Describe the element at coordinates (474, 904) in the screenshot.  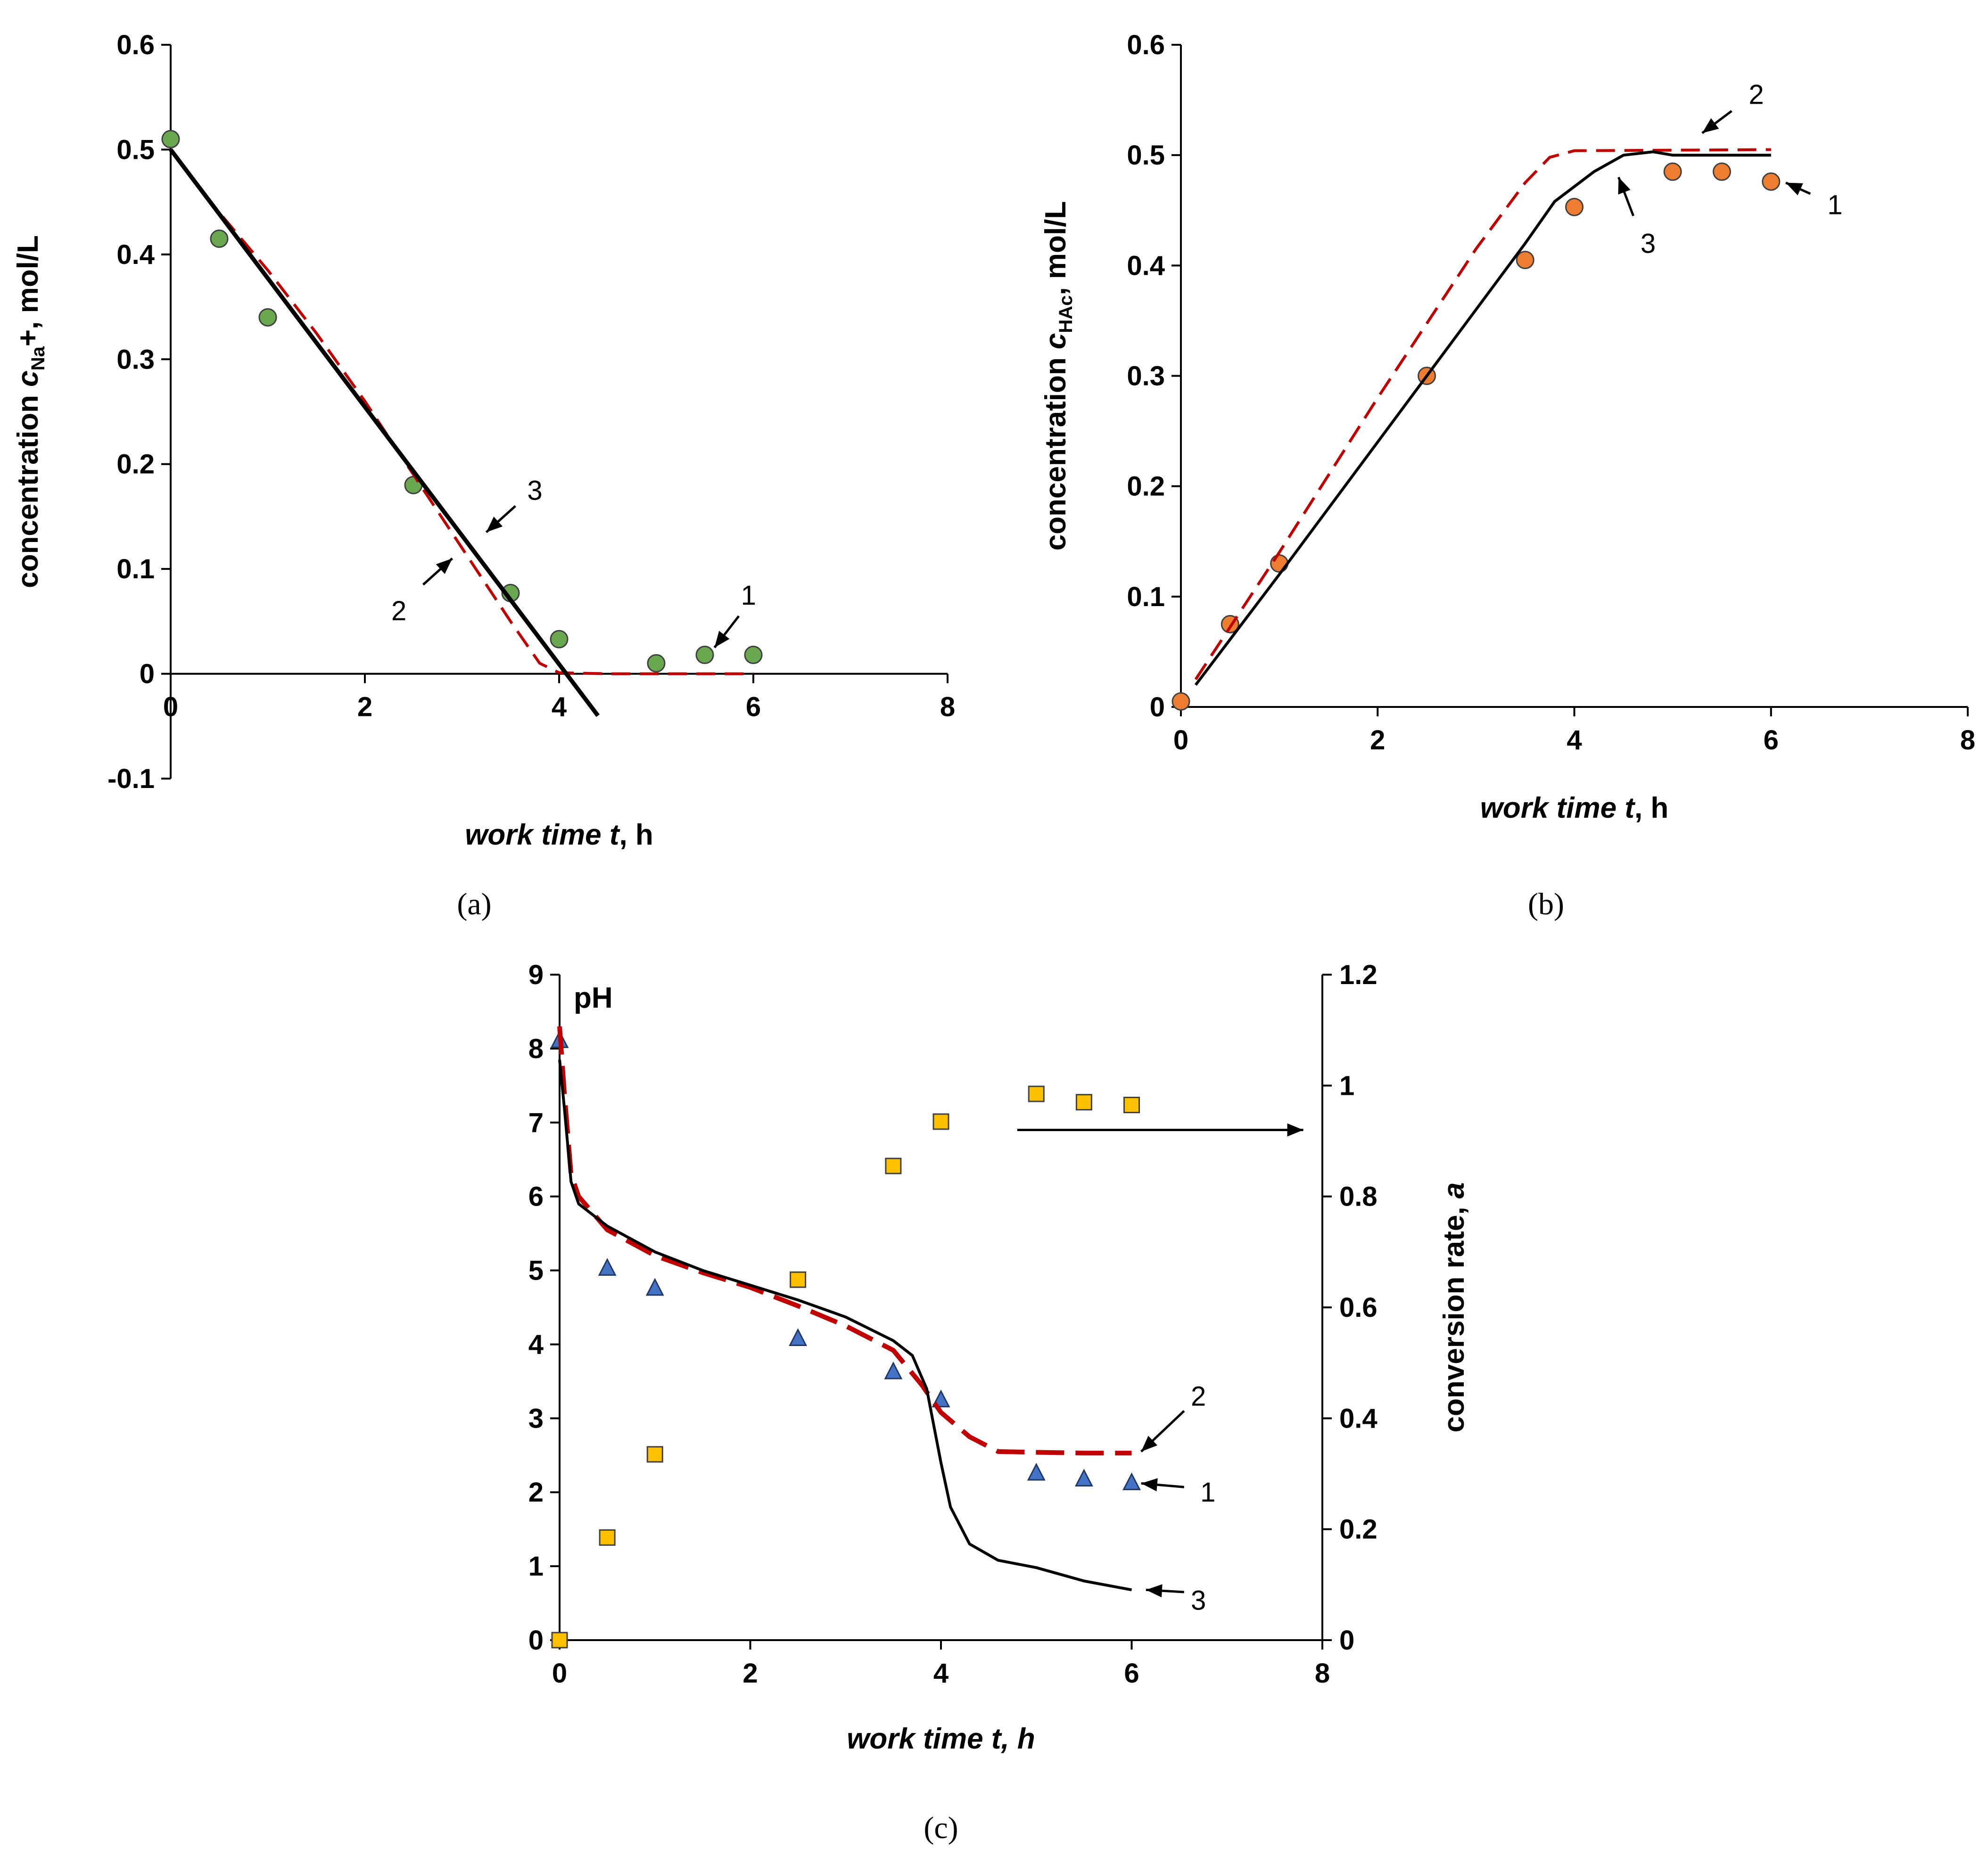
I see `panel-label: (a)` at that location.